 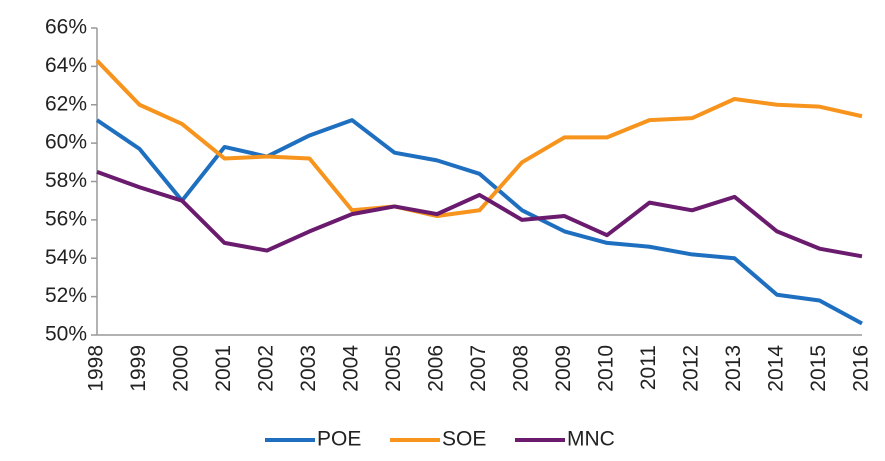 I want to click on x-tick-label: 2010, so click(x=606, y=368).